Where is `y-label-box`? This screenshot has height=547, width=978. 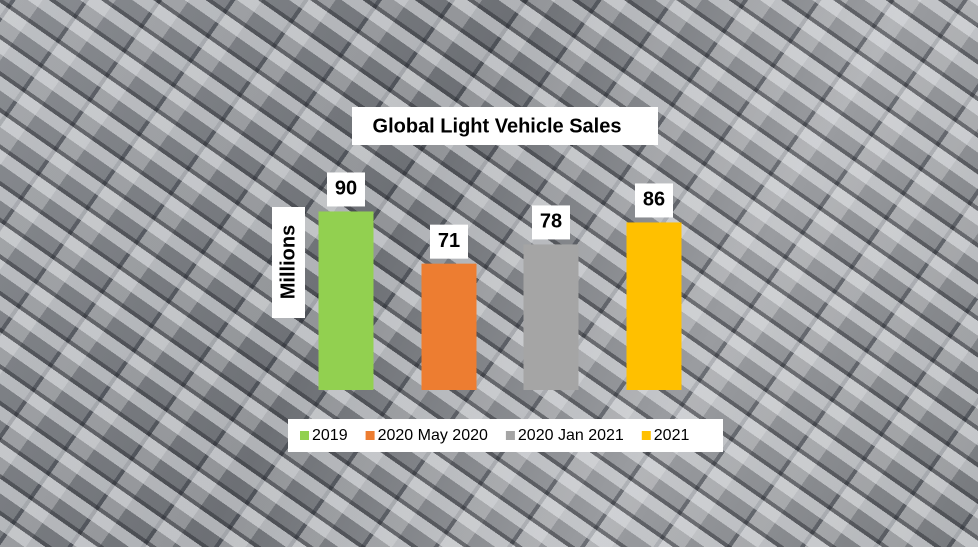
y-label-box is located at coordinates (288, 262).